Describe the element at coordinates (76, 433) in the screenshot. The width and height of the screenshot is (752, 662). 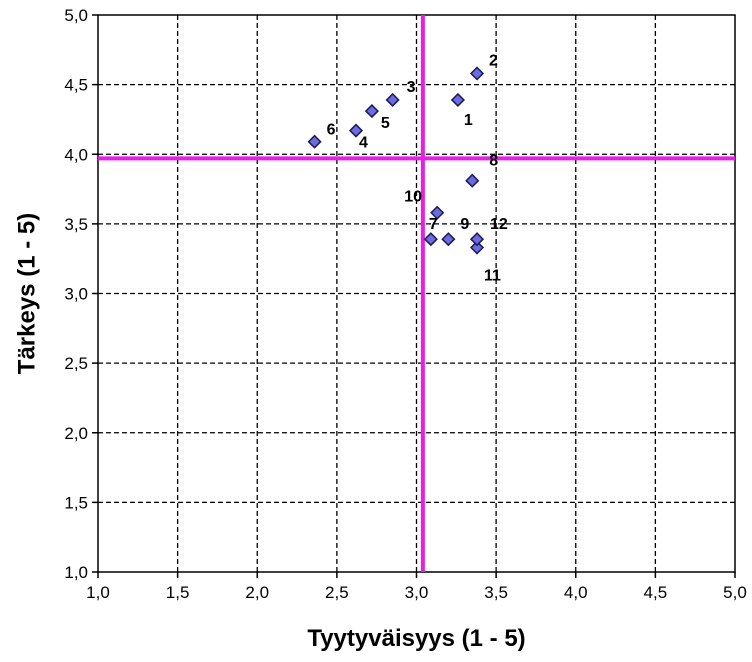
I see `y-tick-label: 2,0` at that location.